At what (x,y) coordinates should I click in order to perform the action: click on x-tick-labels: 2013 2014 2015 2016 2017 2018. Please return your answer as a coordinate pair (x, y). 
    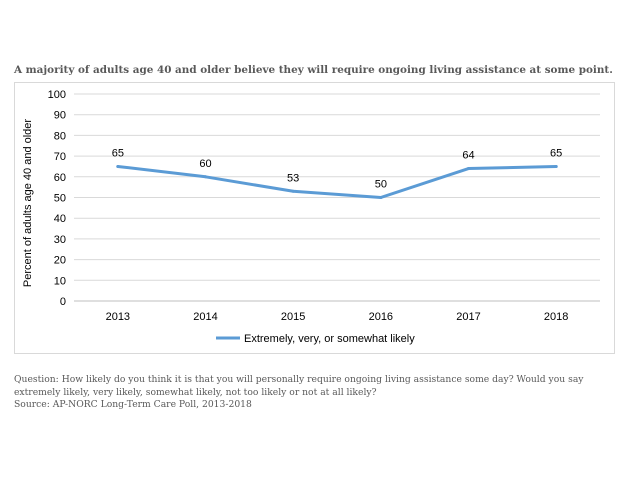
    Looking at the image, I should click on (337, 317).